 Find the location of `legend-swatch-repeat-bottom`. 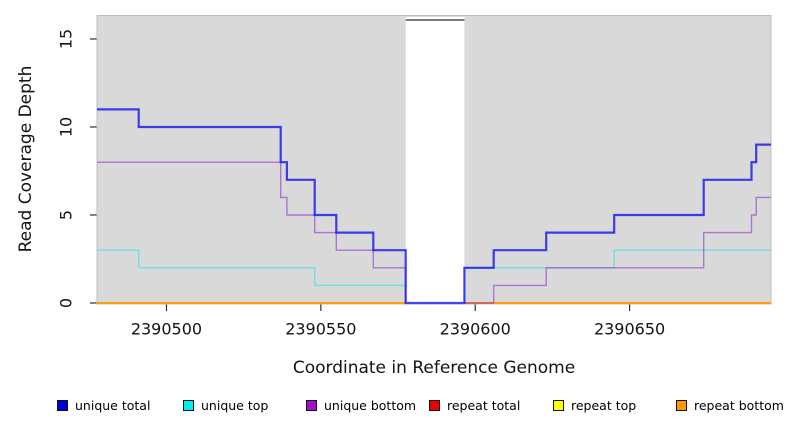

legend-swatch-repeat-bottom is located at coordinates (681, 405).